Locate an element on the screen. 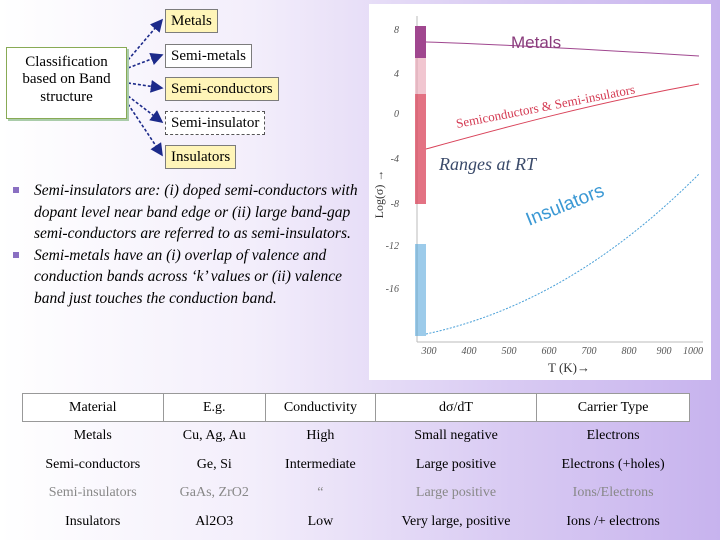  table-cell: Cu, Ag, Au is located at coordinates (214, 436).